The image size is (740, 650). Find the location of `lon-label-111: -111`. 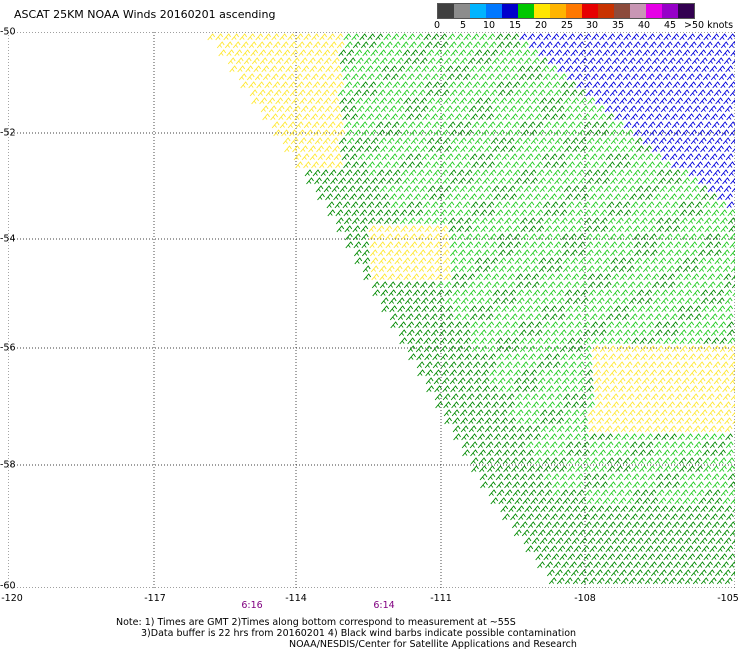

lon-label-111: -111 is located at coordinates (441, 598).